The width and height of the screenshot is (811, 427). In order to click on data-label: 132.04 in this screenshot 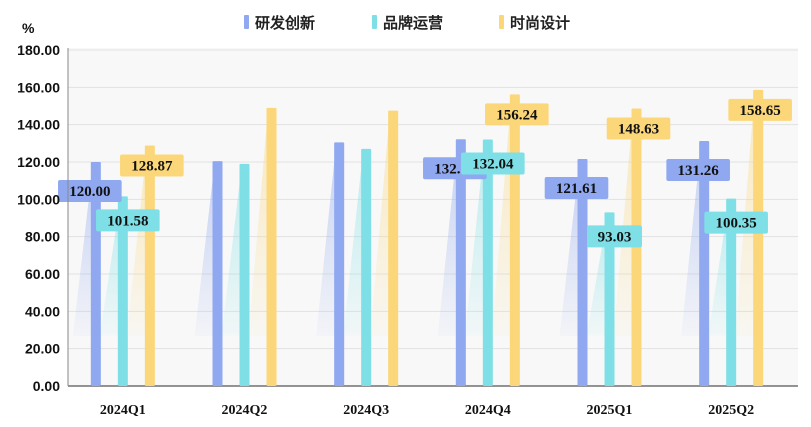, I will do `click(493, 165)`.